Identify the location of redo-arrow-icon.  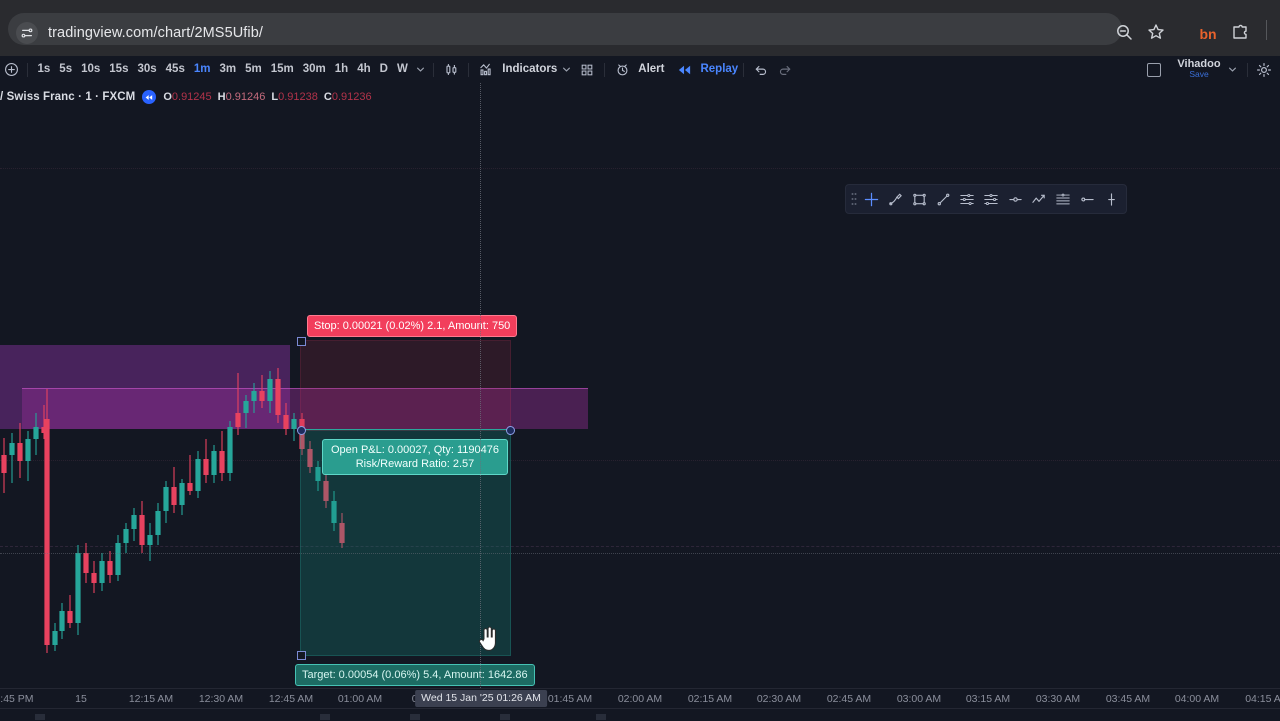
(785, 70).